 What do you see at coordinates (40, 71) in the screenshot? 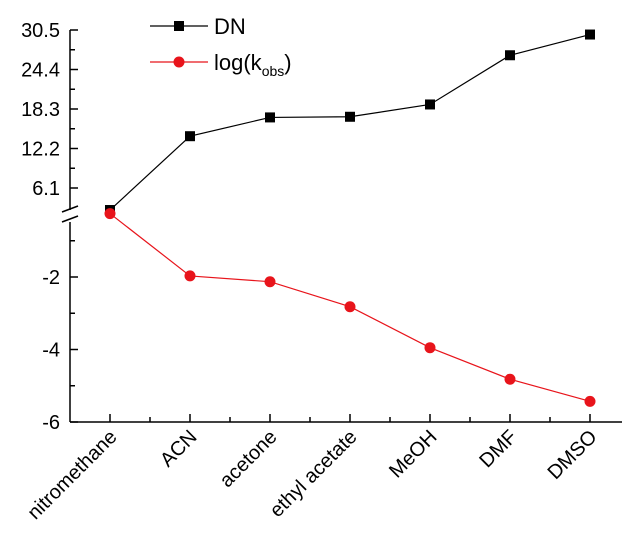
I see `upper-tick-label: 24.4` at bounding box center [40, 71].